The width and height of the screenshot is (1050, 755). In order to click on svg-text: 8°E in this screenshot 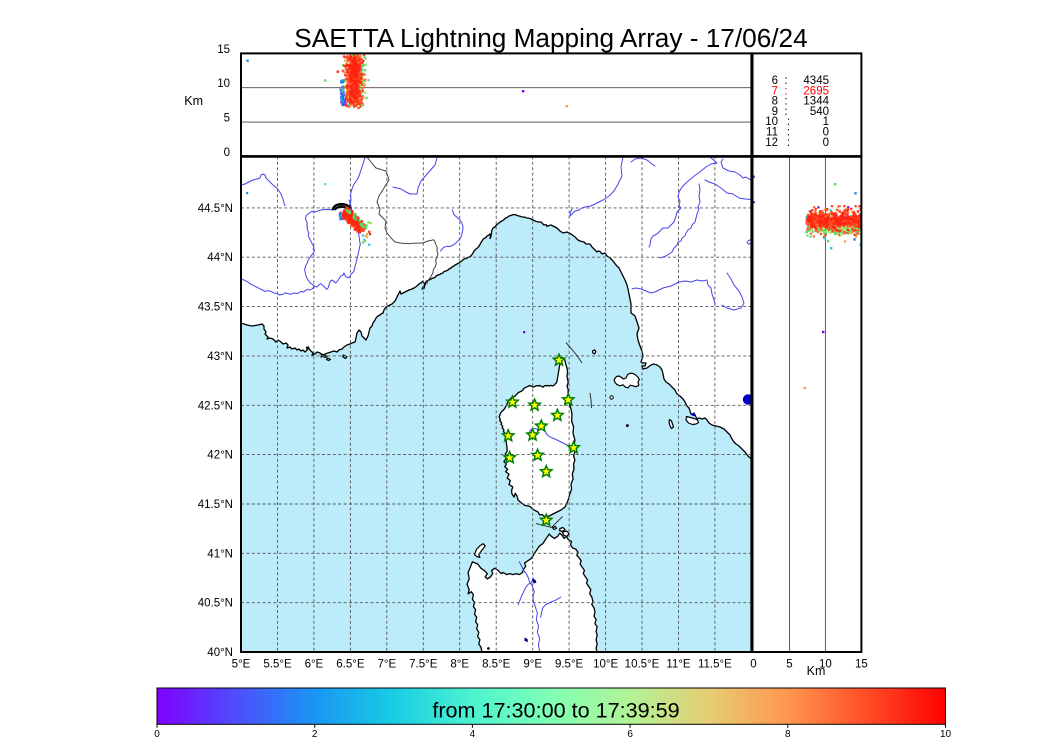, I will do `click(459, 665)`.